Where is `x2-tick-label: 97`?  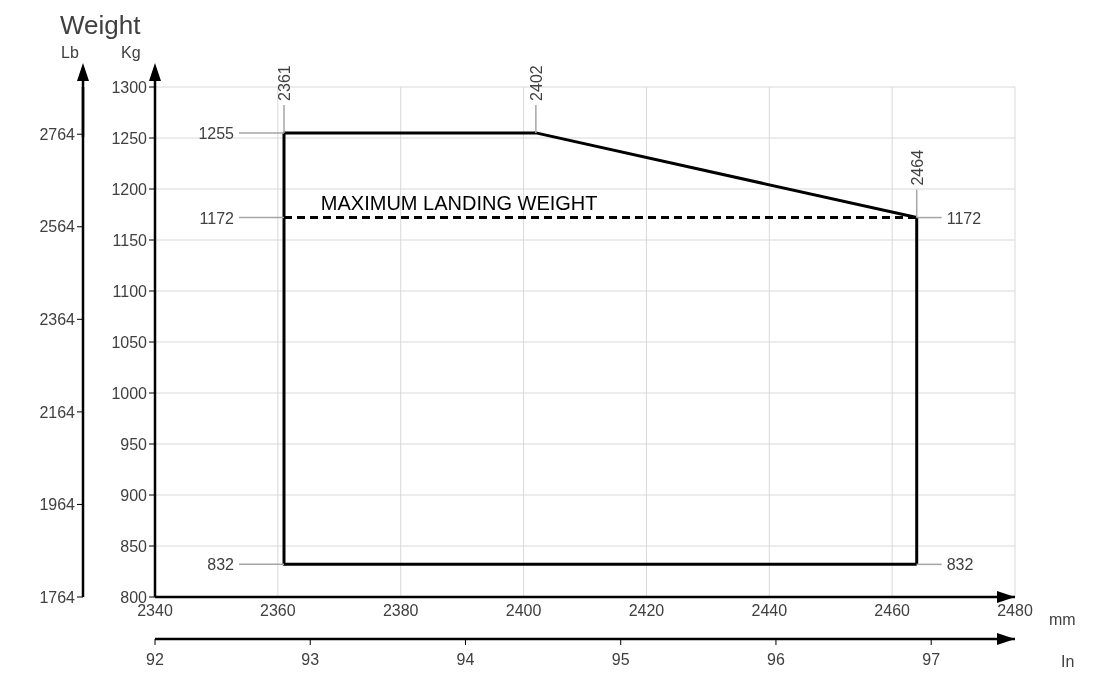
x2-tick-label: 97 is located at coordinates (931, 659).